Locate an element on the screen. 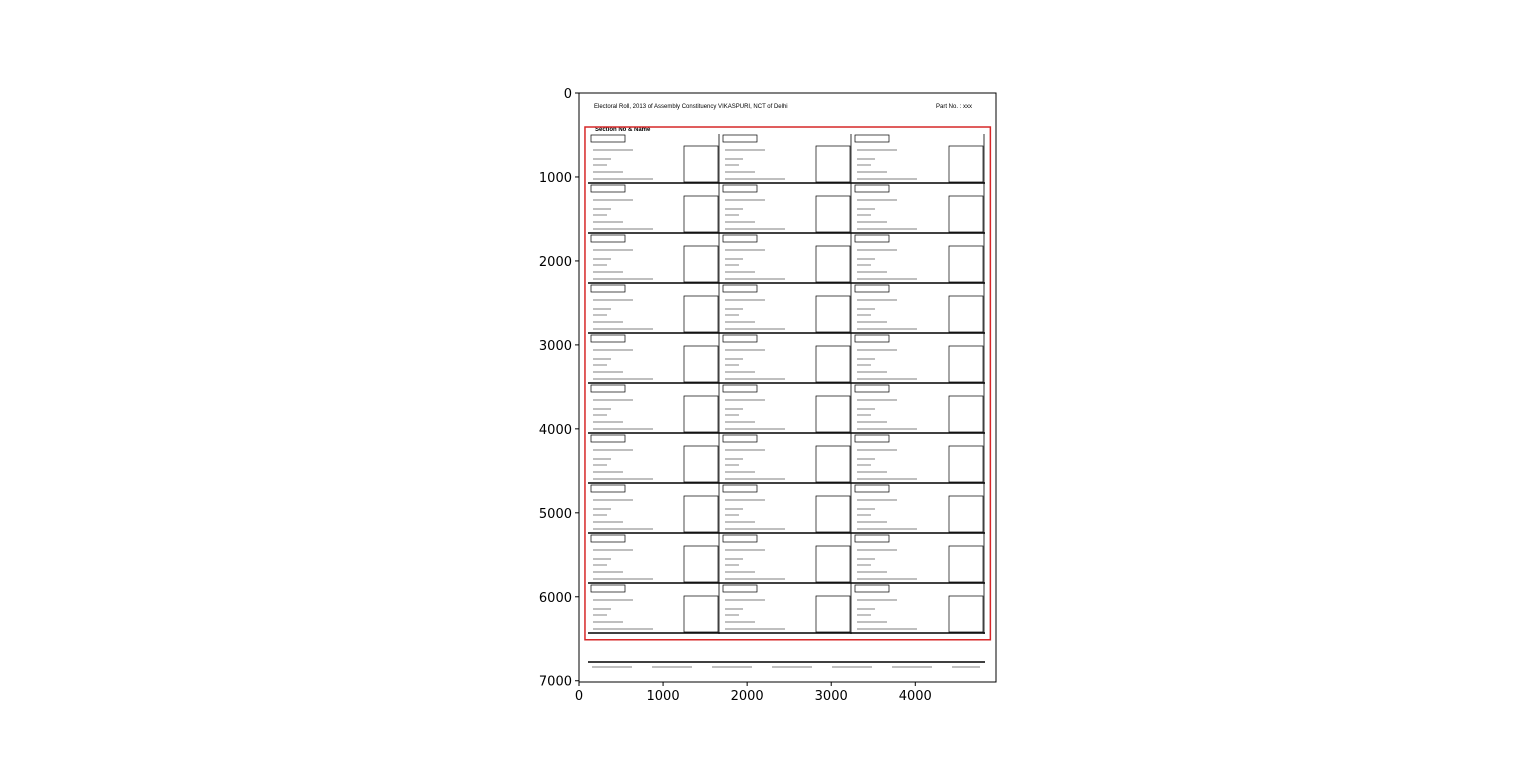  y-tick-label: 7000 is located at coordinates (555, 682).